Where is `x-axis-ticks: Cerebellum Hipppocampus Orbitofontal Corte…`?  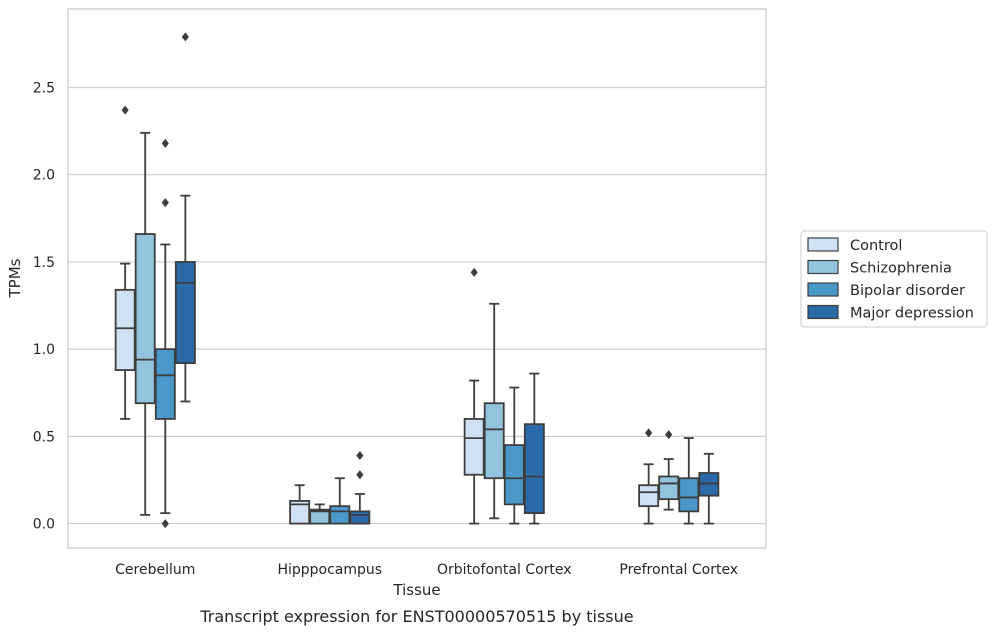 x-axis-ticks: Cerebellum Hipppocampus Orbitofontal Corte… is located at coordinates (426, 570).